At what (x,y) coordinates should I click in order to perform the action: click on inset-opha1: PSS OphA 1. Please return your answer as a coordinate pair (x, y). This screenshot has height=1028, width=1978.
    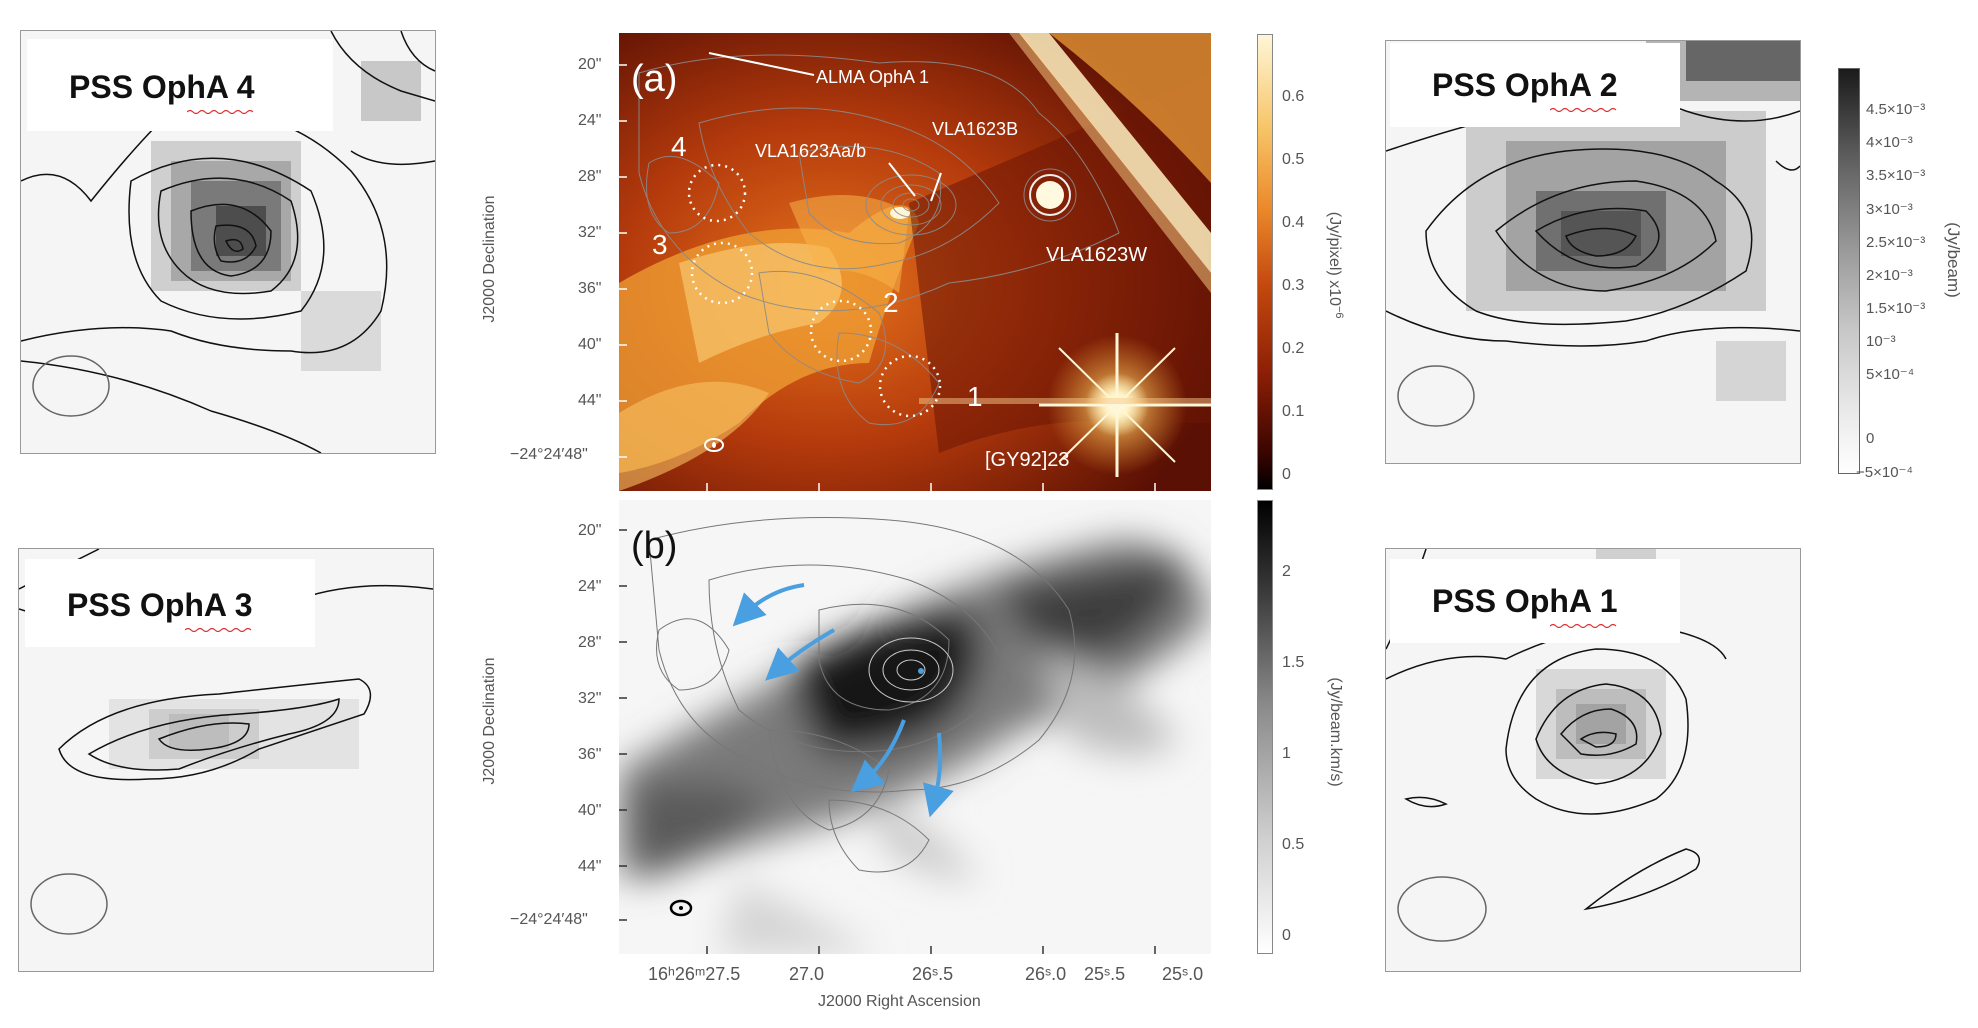
    Looking at the image, I should click on (1593, 760).